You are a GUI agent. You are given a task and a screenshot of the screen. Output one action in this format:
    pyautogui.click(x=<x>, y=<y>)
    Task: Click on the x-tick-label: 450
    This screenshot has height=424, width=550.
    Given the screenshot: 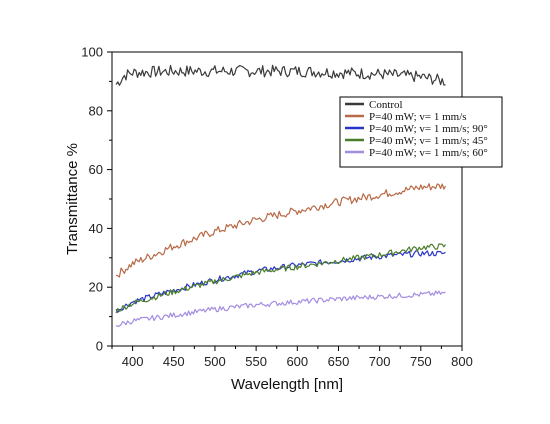 What is the action you would take?
    pyautogui.click(x=174, y=361)
    